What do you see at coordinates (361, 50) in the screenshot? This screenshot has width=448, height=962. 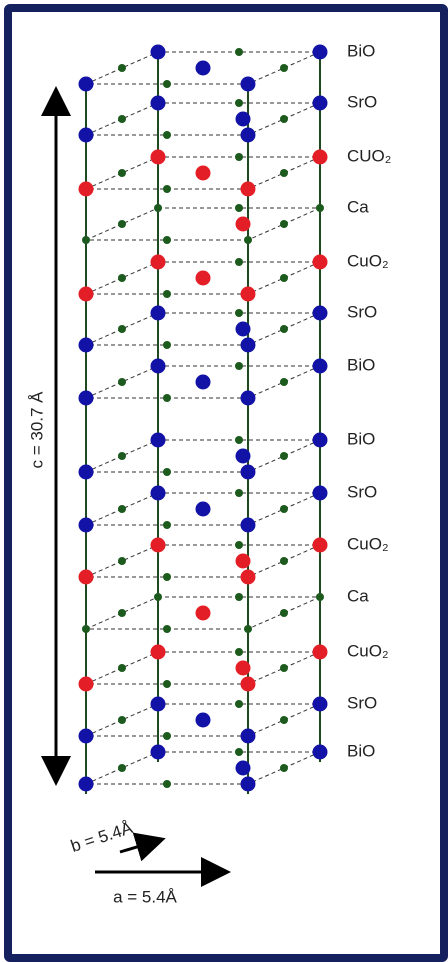 I see `layer-label: BiO` at bounding box center [361, 50].